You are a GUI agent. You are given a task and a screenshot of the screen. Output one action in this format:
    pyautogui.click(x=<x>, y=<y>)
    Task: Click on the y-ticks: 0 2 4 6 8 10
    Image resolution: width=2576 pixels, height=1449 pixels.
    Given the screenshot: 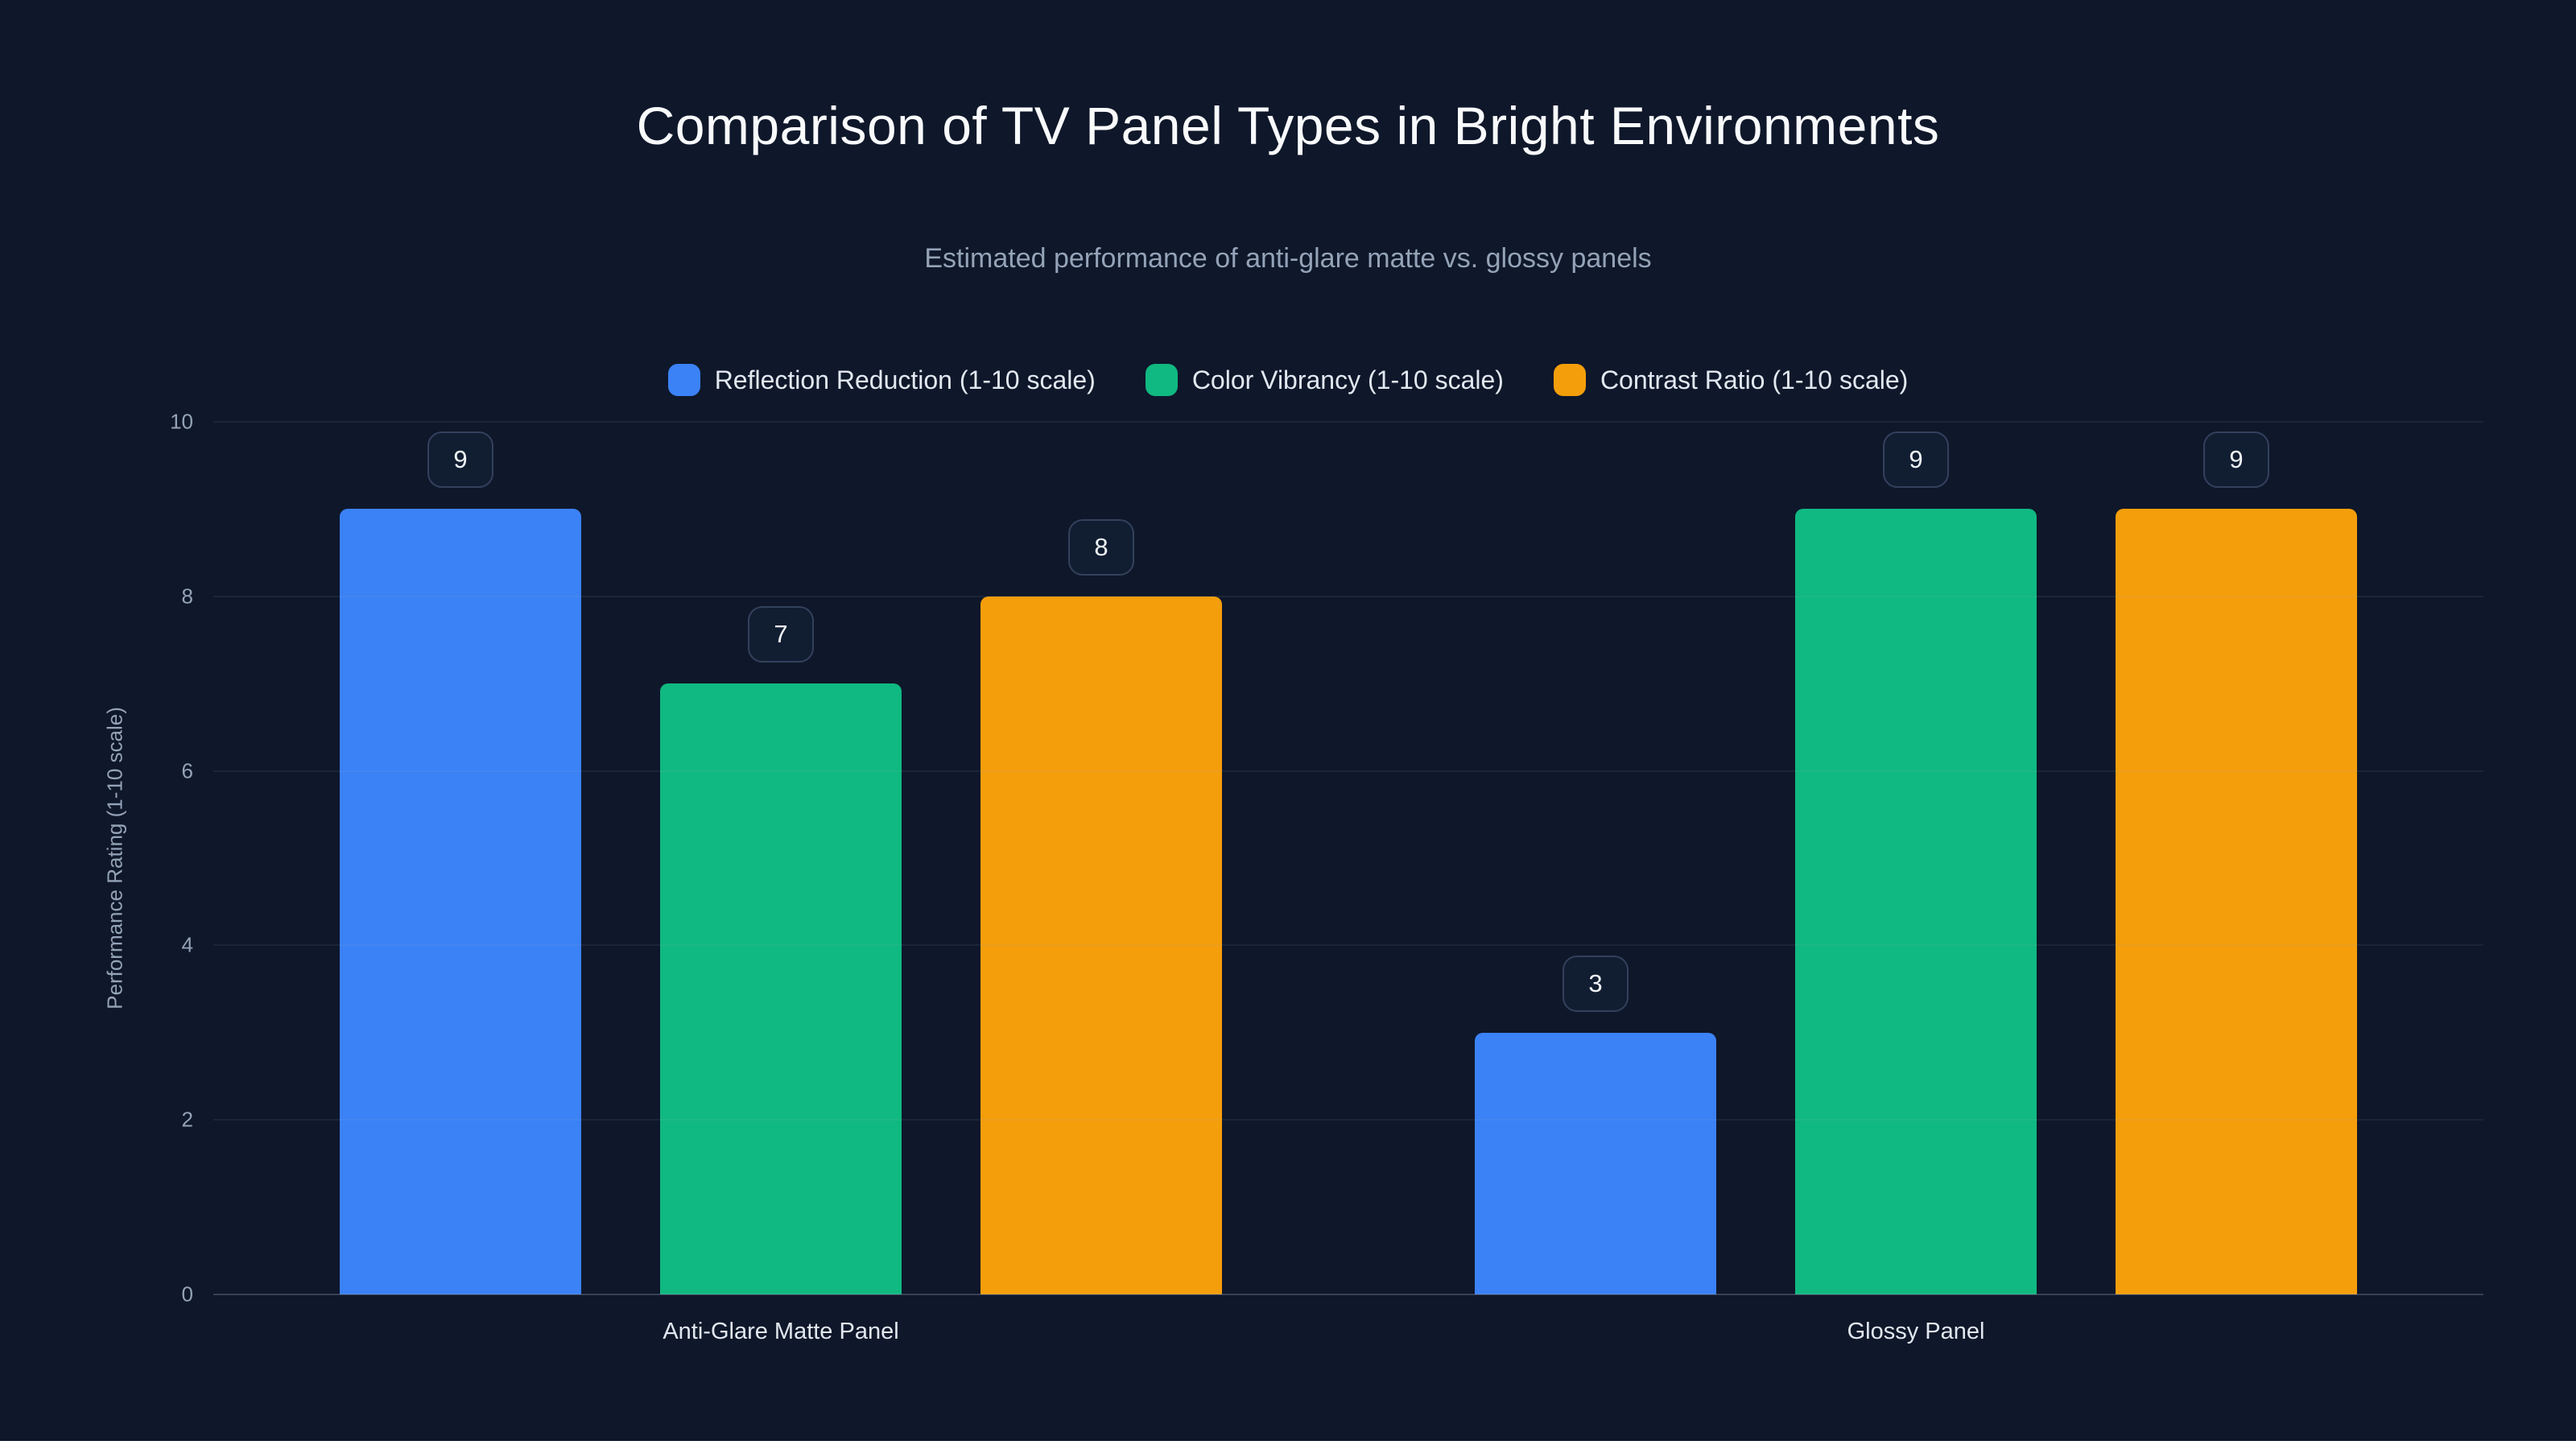 What is the action you would take?
    pyautogui.click(x=157, y=858)
    